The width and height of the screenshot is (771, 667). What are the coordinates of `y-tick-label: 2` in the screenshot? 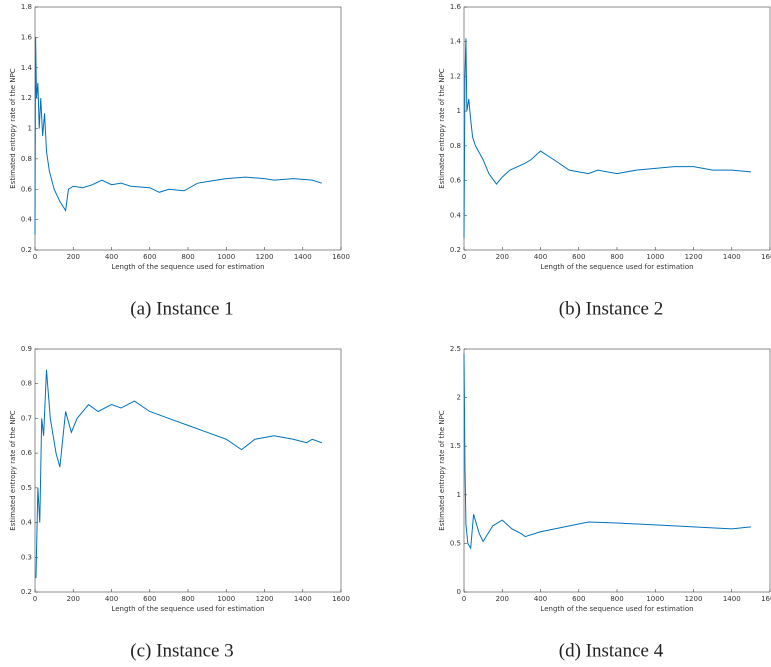 It's located at (459, 398).